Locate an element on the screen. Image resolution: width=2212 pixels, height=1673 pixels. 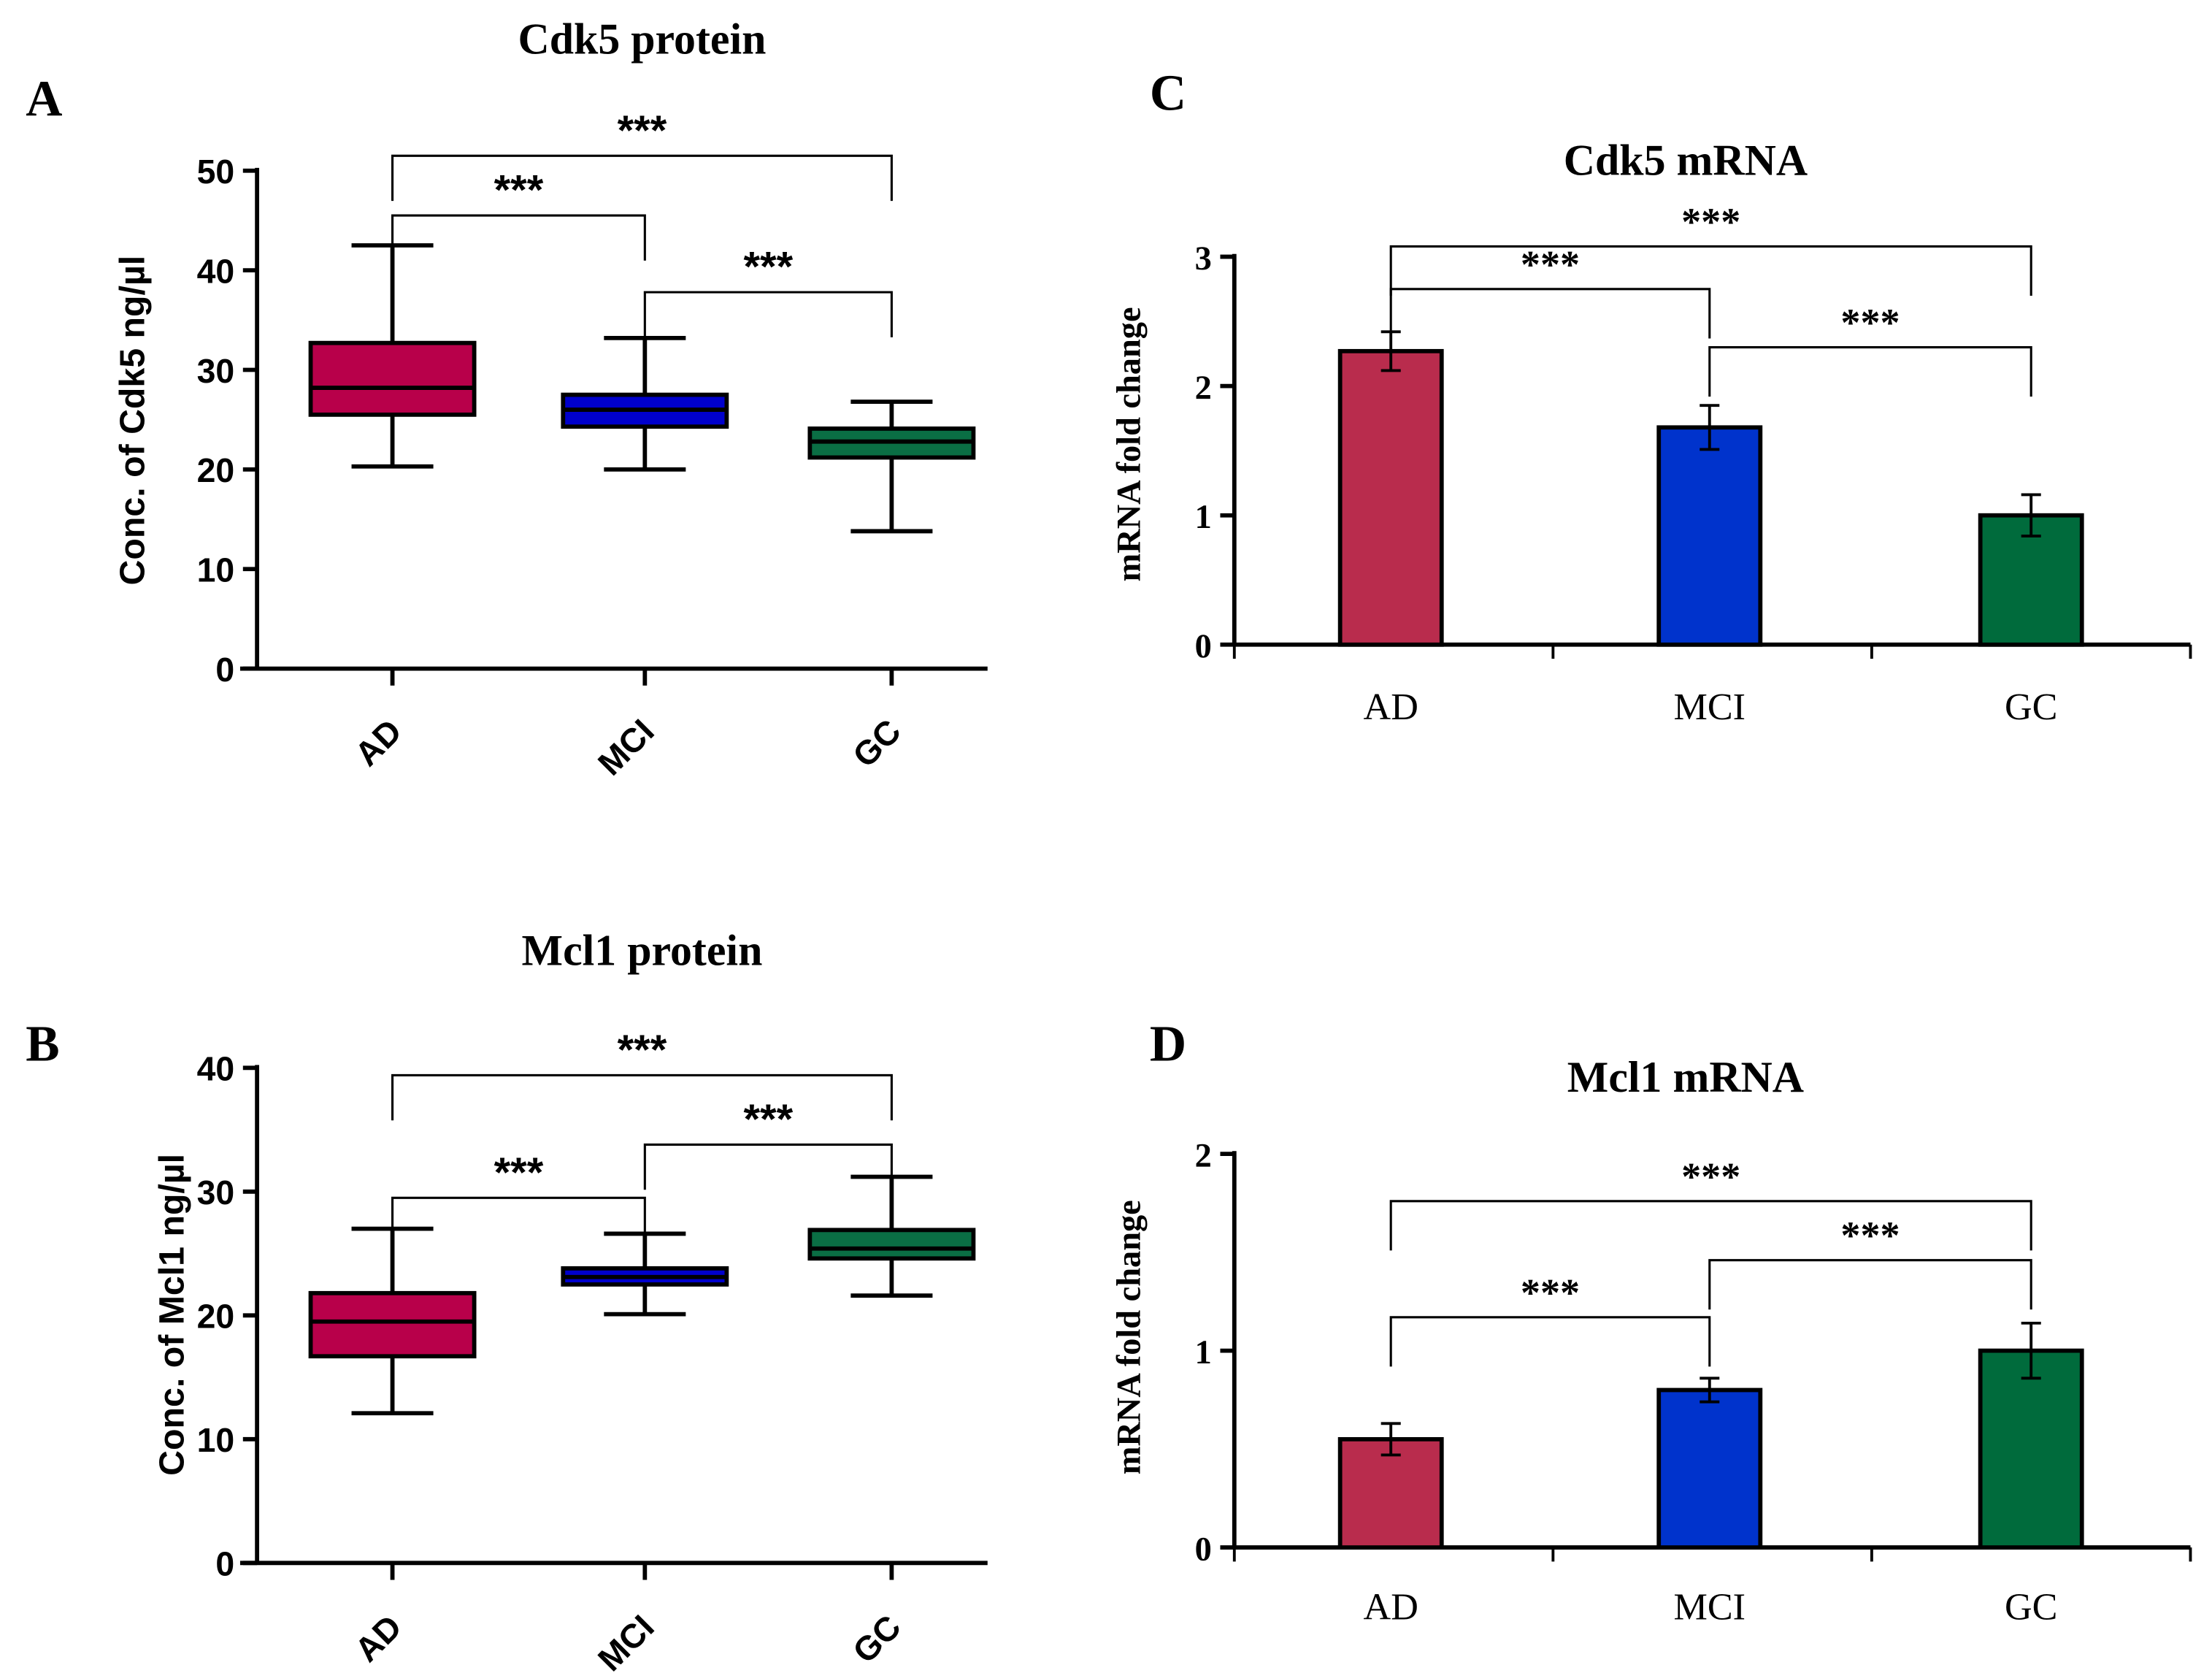
chart-title: Cdk5 mRNA is located at coordinates (1686, 161).